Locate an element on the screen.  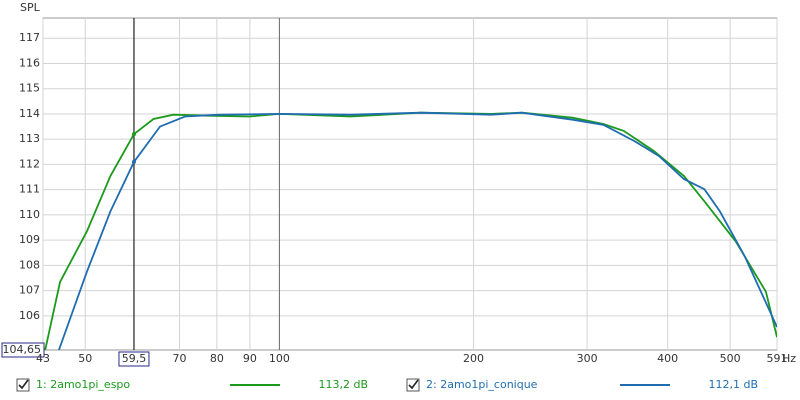
x-cursor-box is located at coordinates (134, 359).